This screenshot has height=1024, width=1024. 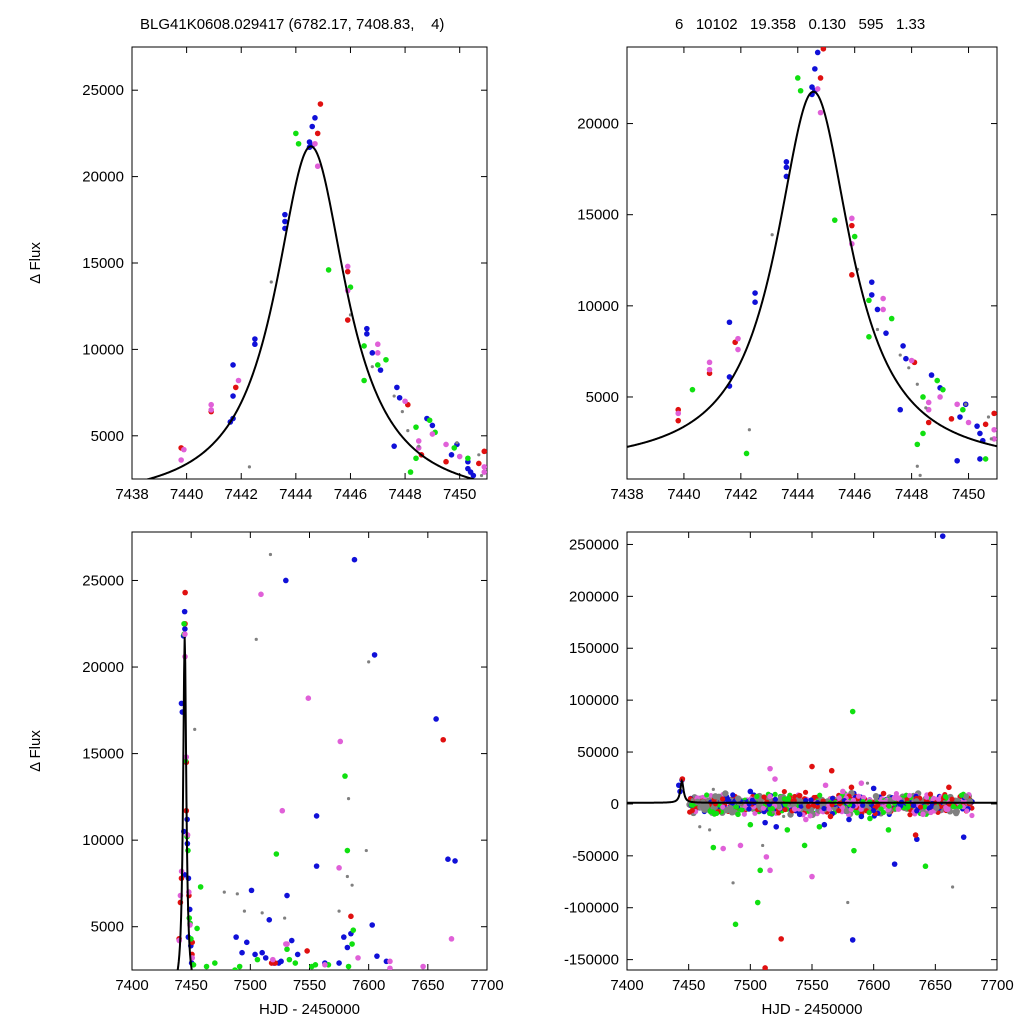 What do you see at coordinates (316, 290) in the screenshot?
I see `plot-area` at bounding box center [316, 290].